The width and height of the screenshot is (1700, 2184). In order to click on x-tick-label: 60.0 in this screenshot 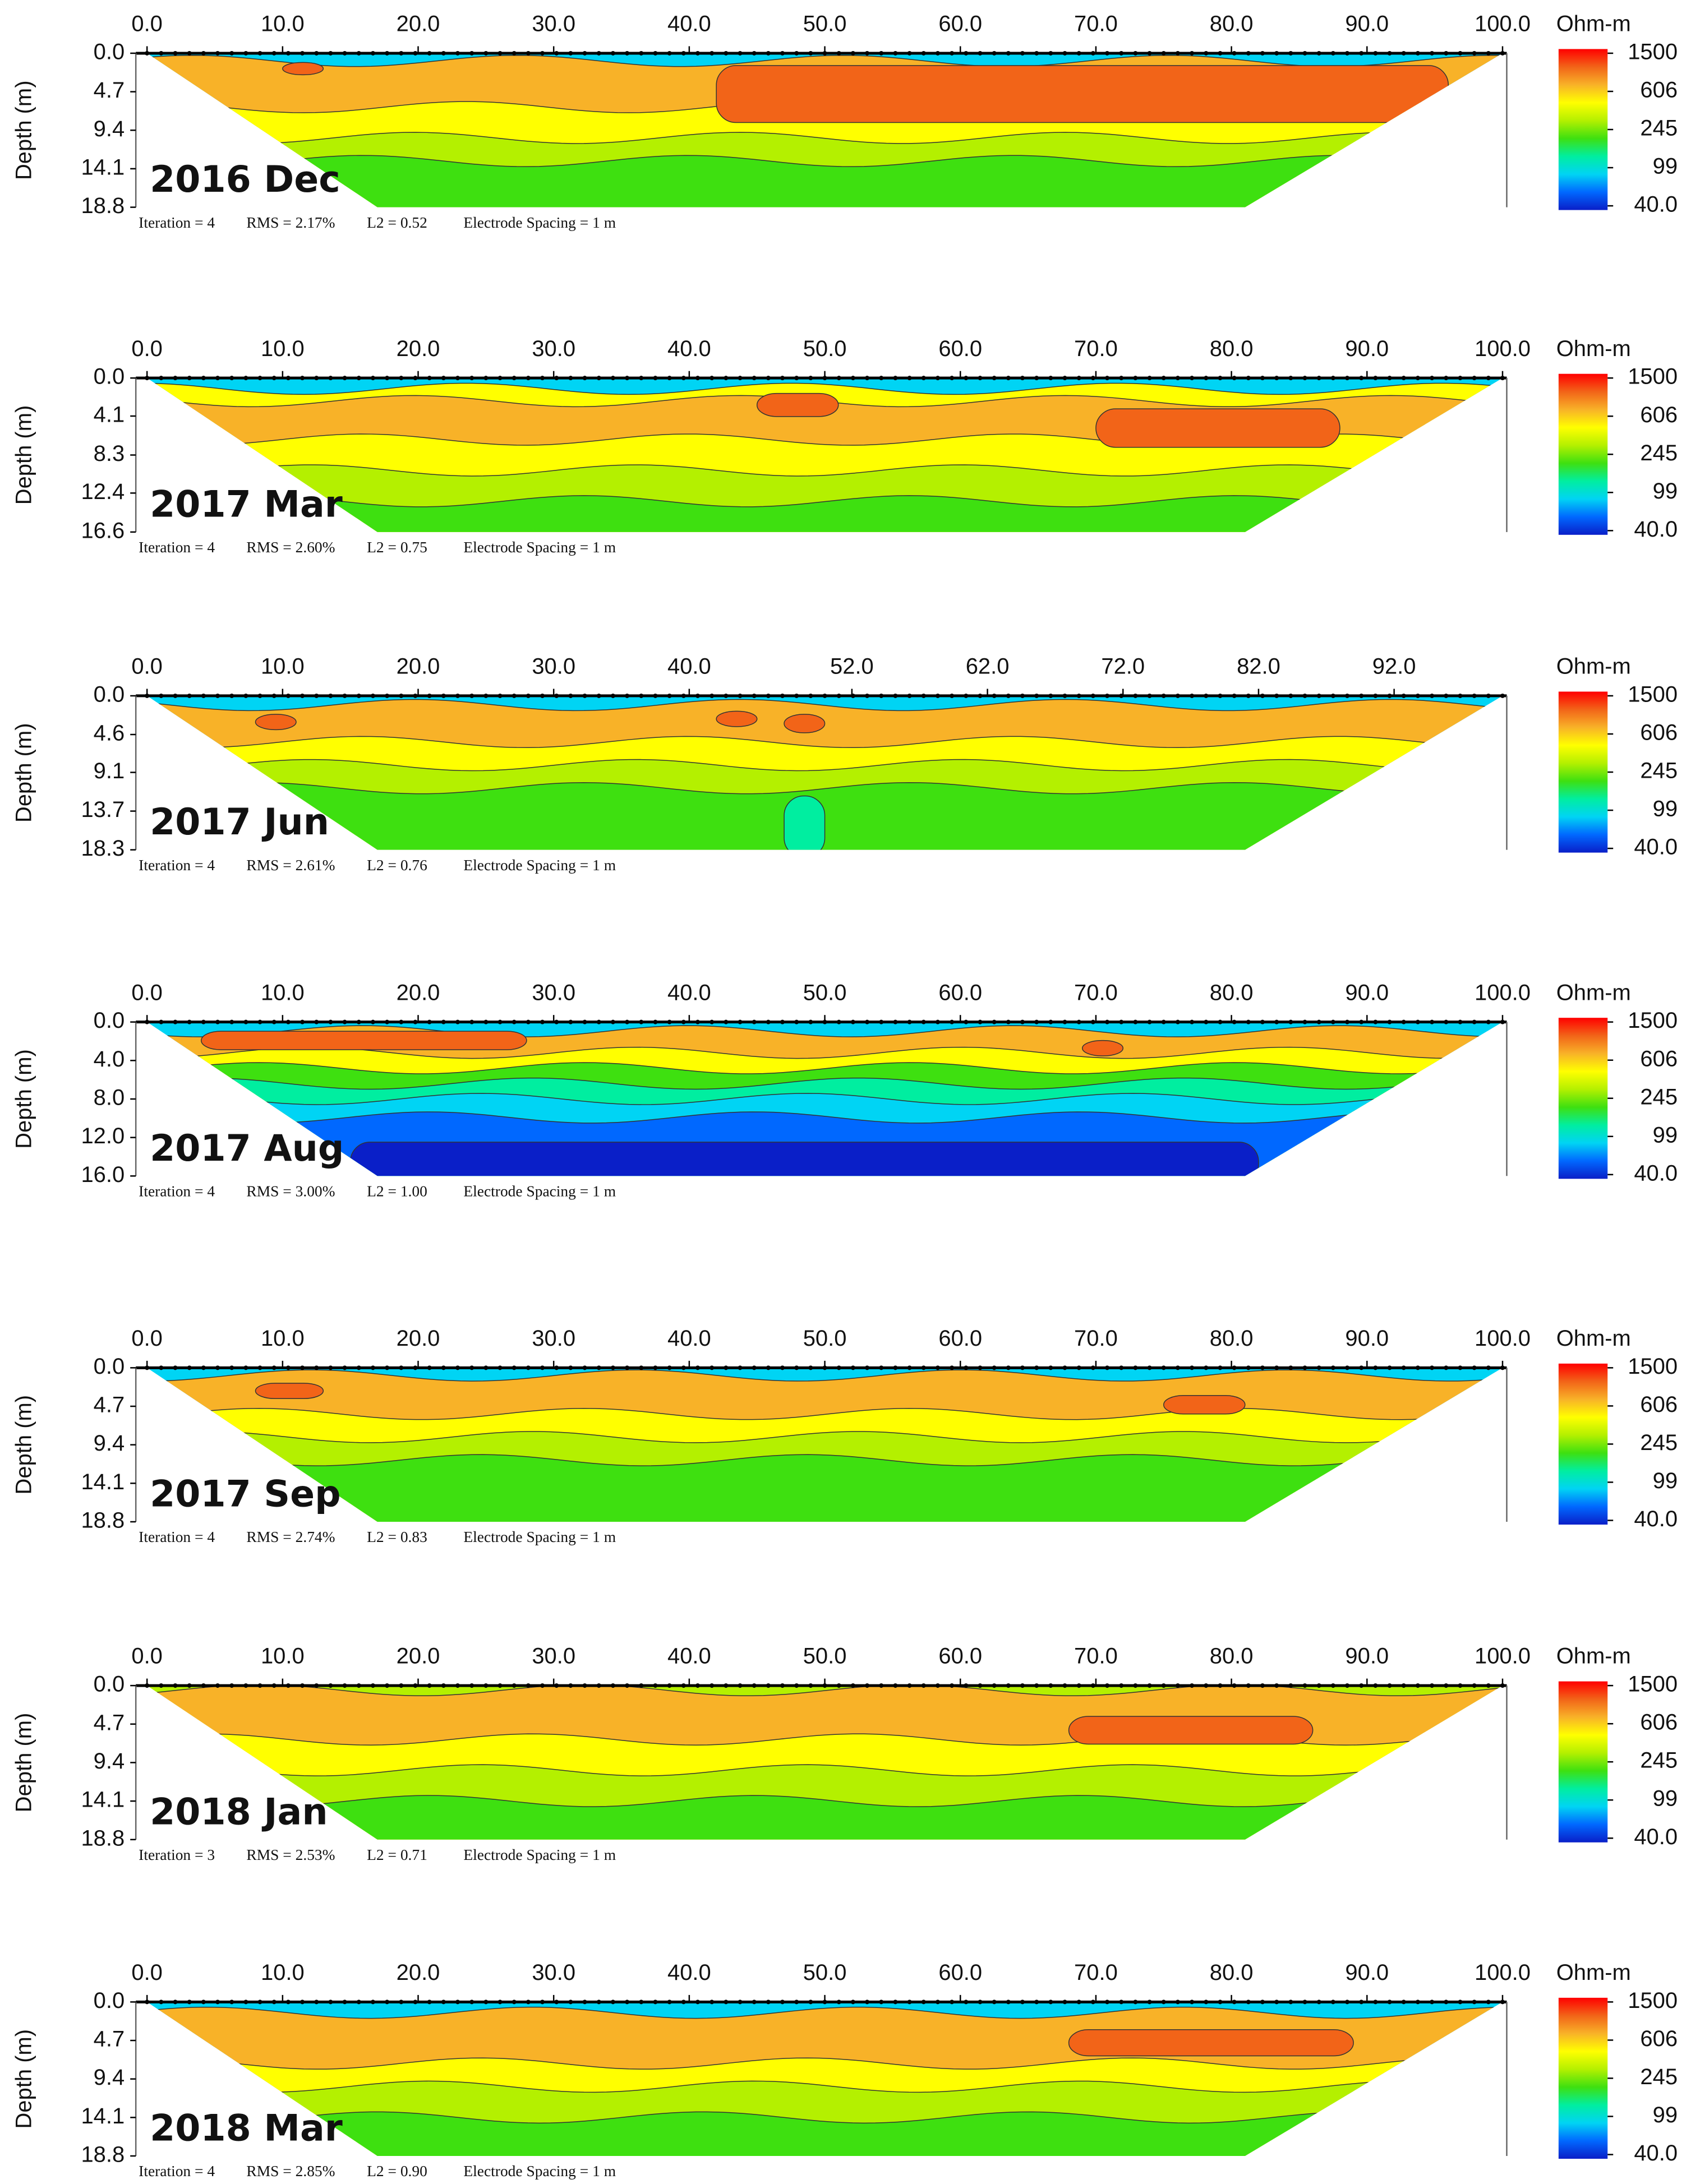, I will do `click(960, 1656)`.